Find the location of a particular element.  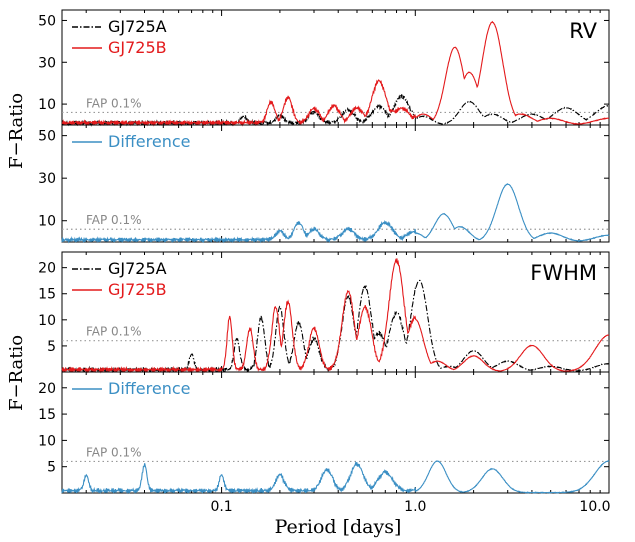

lower-y-axis-label: F−Ratio is located at coordinates (16, 373).